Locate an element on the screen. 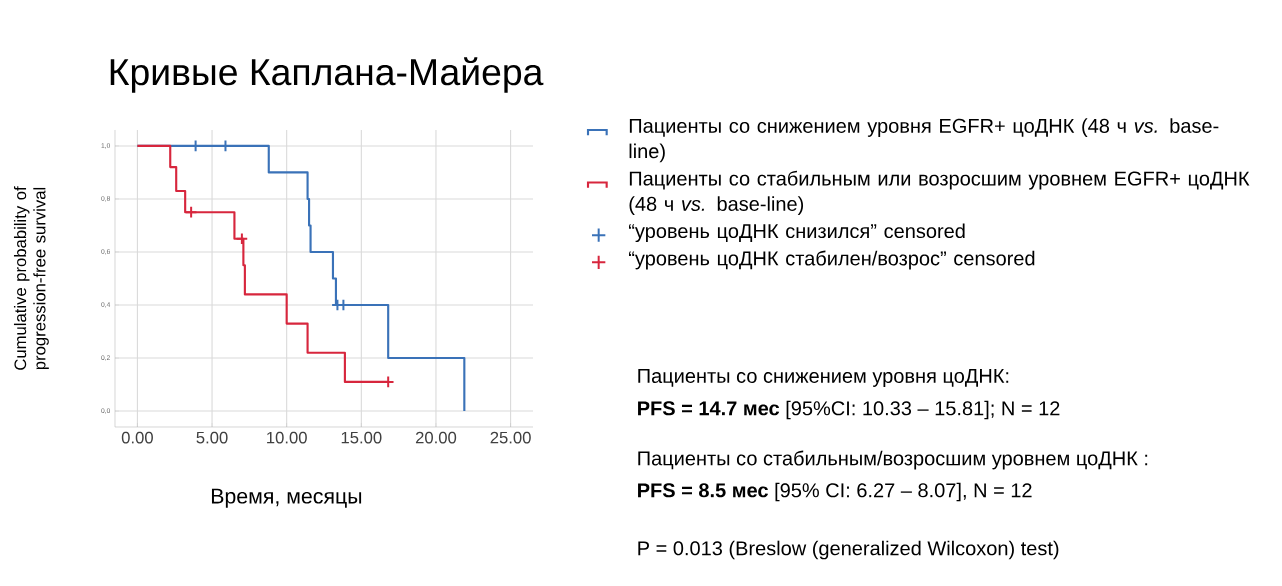 This screenshot has width=1282, height=586. legend-label: Пациенты со стабильным или возросшим уровнем EGFR+ цоДНК (48 ч vs. base-line) is located at coordinates (939, 192).